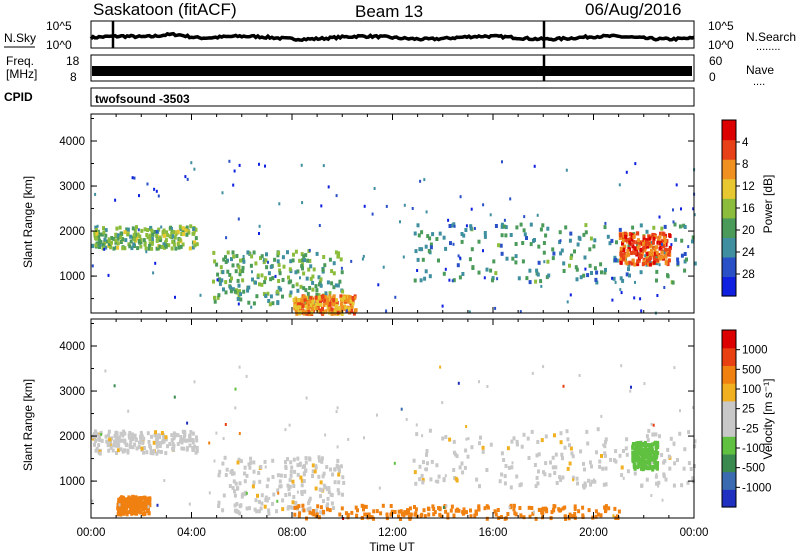  I want to click on date-label: 06/Aug/2016, so click(633, 9).